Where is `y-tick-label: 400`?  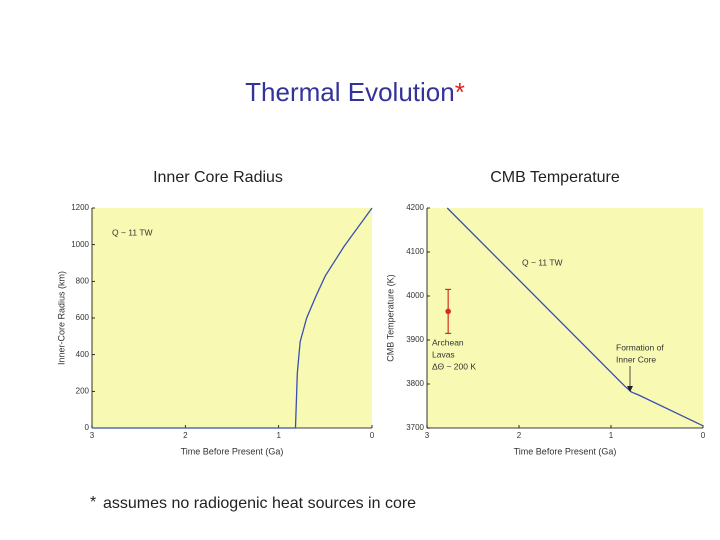 y-tick-label: 400 is located at coordinates (83, 354).